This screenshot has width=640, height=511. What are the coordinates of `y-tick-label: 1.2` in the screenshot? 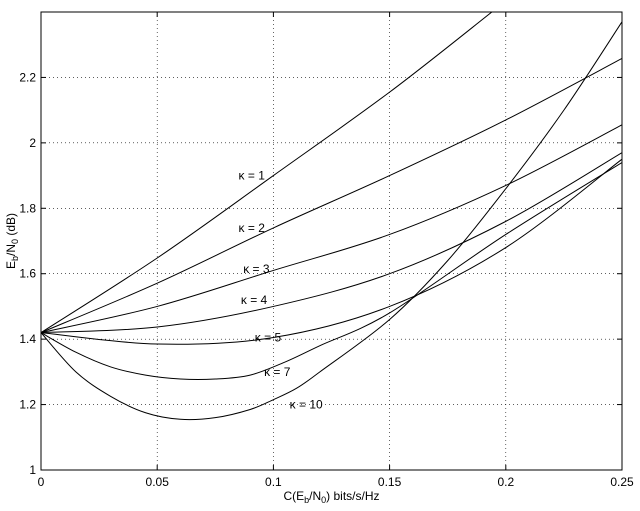 It's located at (27, 405).